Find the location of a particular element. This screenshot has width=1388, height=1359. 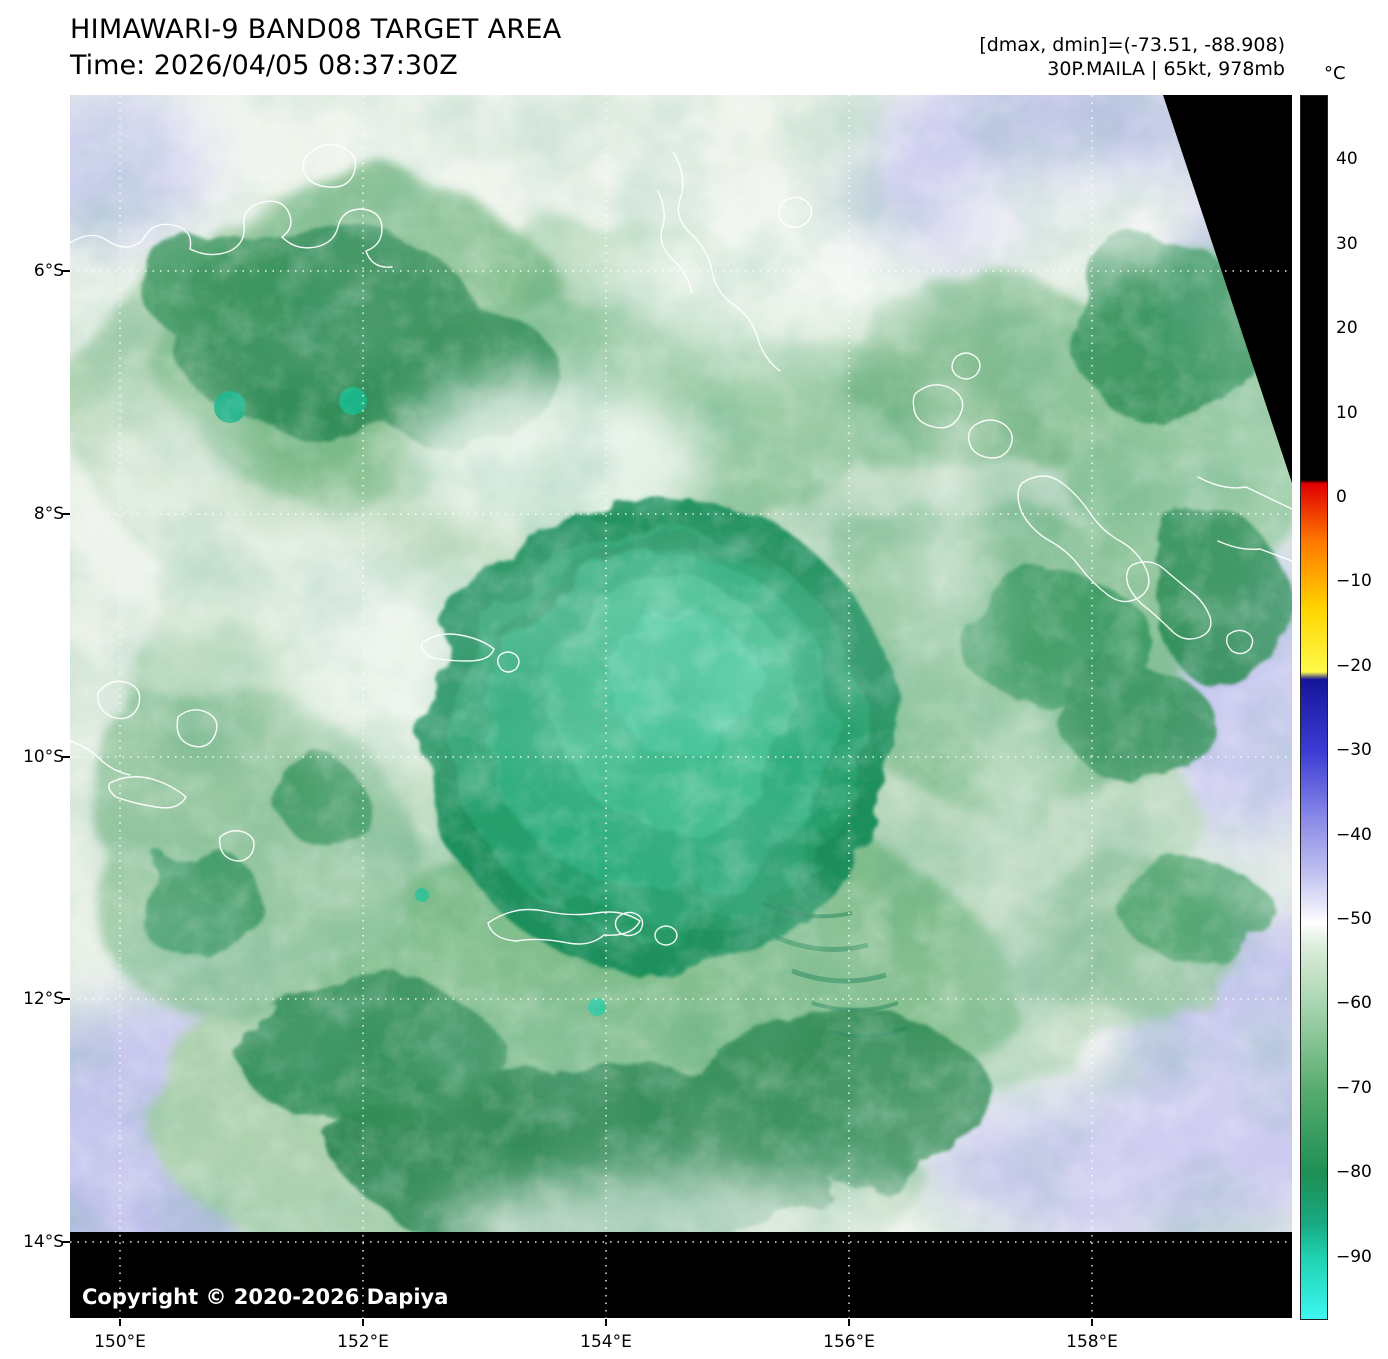

colorbar-tick-label: 30 is located at coordinates (1347, 244).